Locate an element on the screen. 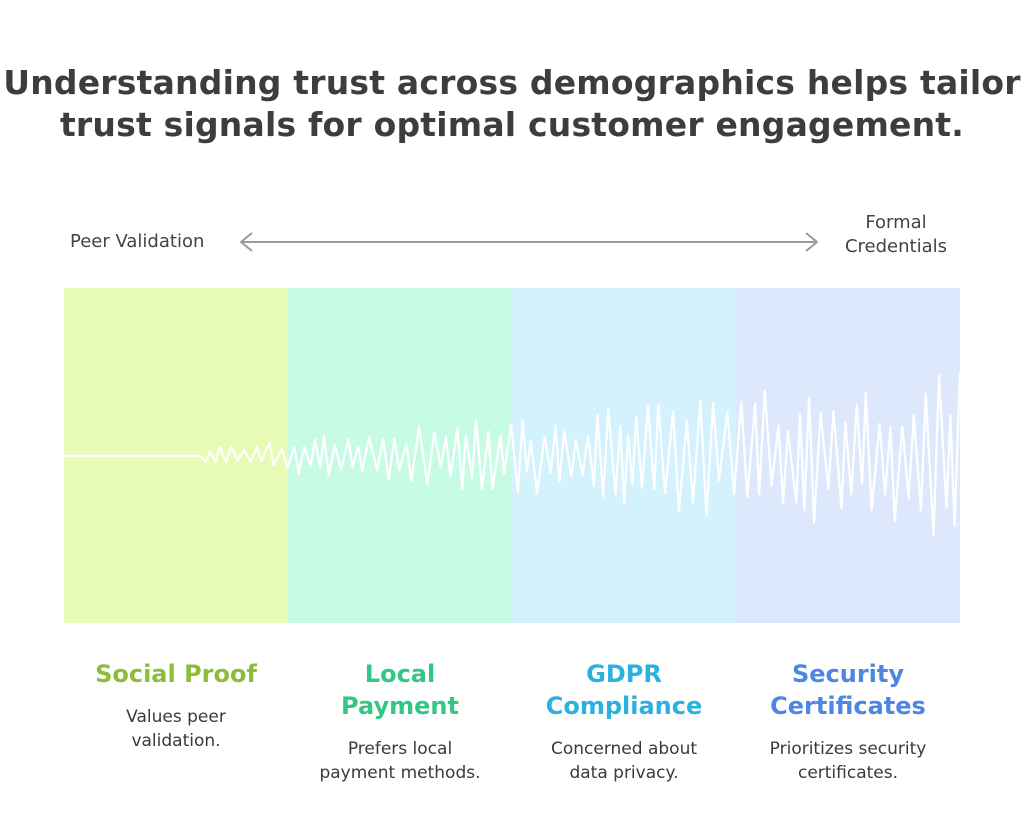 This screenshot has height=832, width=1024. segment-title-line-2: Certificates is located at coordinates (848, 706).